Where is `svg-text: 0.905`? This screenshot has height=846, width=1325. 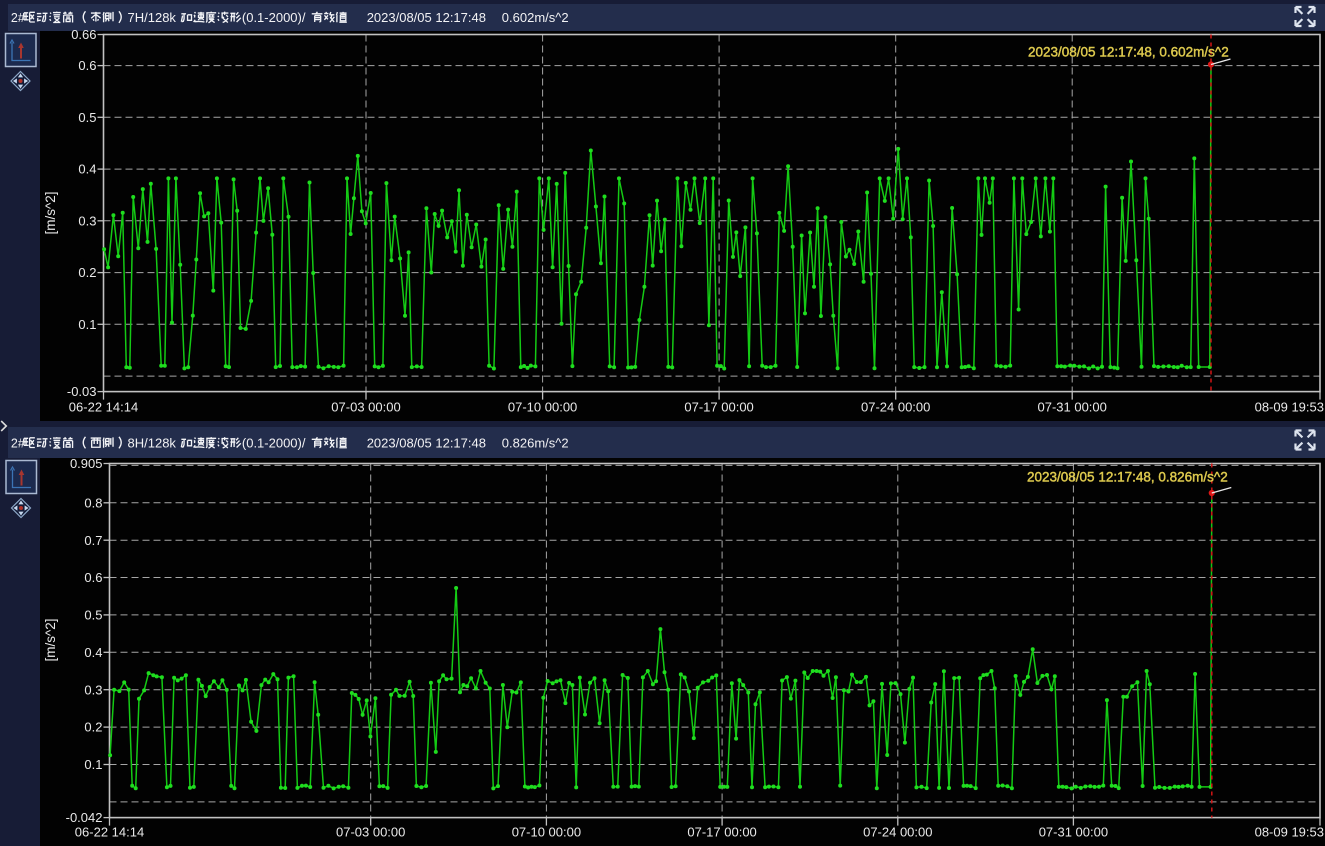
svg-text: 0.905 is located at coordinates (86, 463).